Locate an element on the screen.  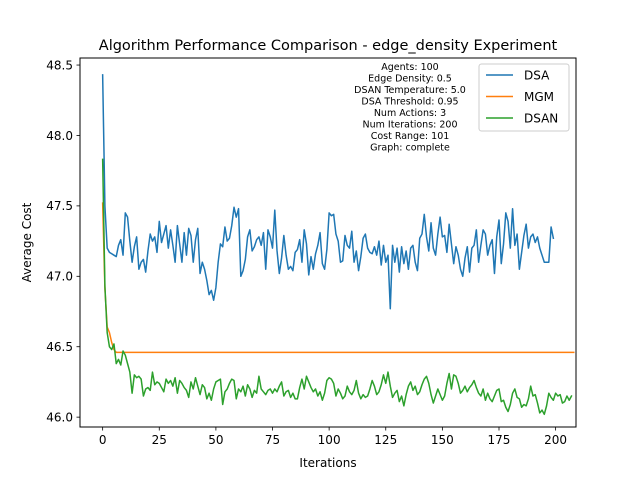
x-tick-label: 100 is located at coordinates (329, 440).